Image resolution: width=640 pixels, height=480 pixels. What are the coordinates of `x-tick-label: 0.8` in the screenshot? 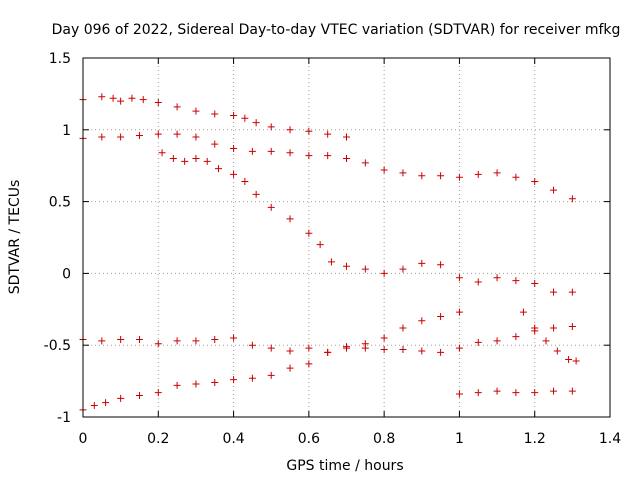 It's located at (384, 439).